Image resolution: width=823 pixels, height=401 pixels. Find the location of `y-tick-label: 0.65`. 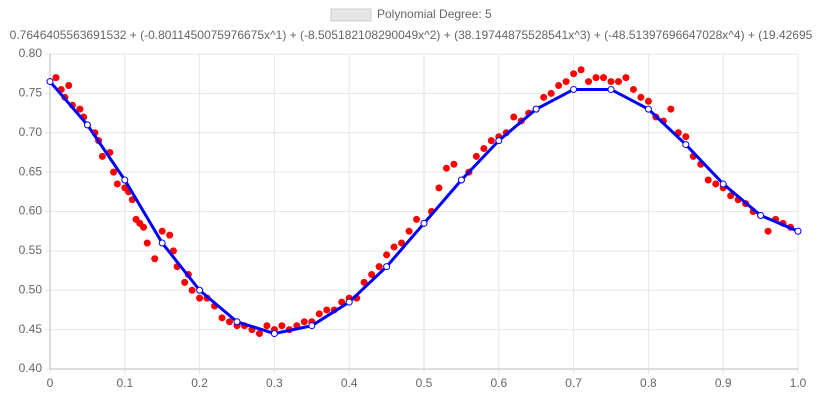

y-tick-label: 0.65 is located at coordinates (31, 171).